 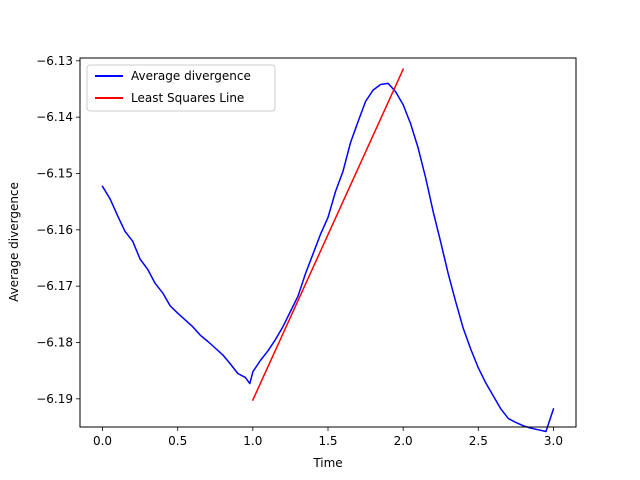 I want to click on y-tick-label: −6.17, so click(x=54, y=286).